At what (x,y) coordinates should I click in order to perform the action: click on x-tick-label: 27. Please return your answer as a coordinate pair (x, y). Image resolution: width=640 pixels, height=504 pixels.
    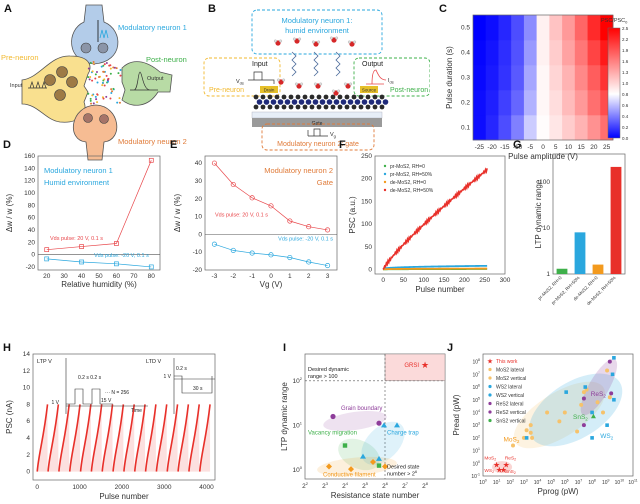
    Looking at the image, I should click on (405, 485).